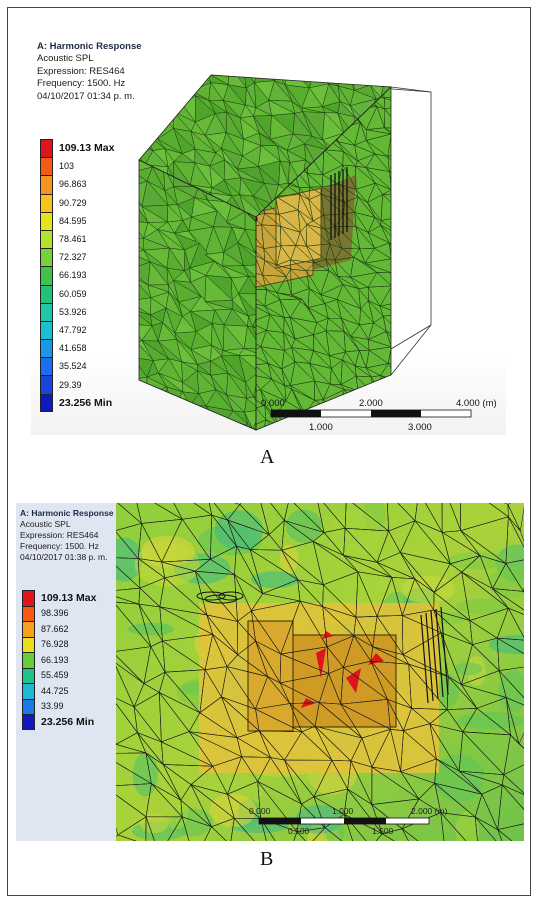 The height and width of the screenshot is (905, 540). I want to click on legend-label: 44.725, so click(55, 690).